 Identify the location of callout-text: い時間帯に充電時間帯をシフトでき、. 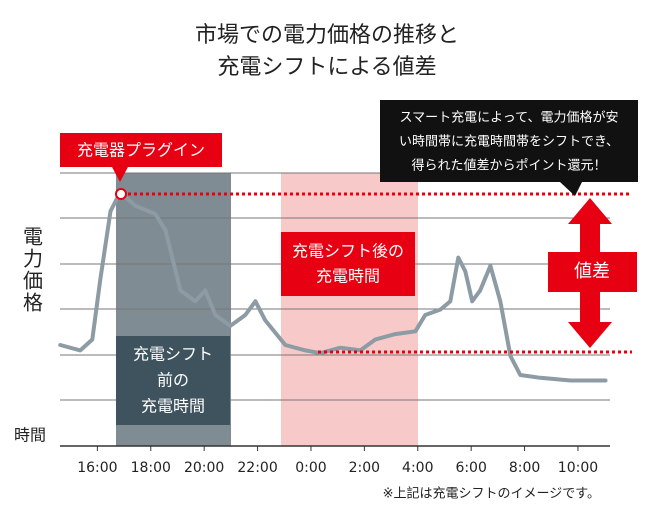
(509, 142).